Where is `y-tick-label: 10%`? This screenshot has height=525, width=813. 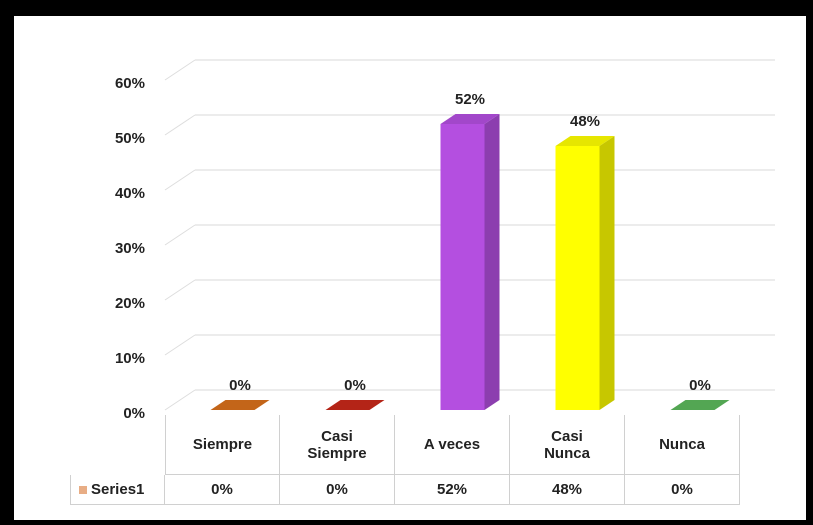 y-tick-label: 10% is located at coordinates (130, 358).